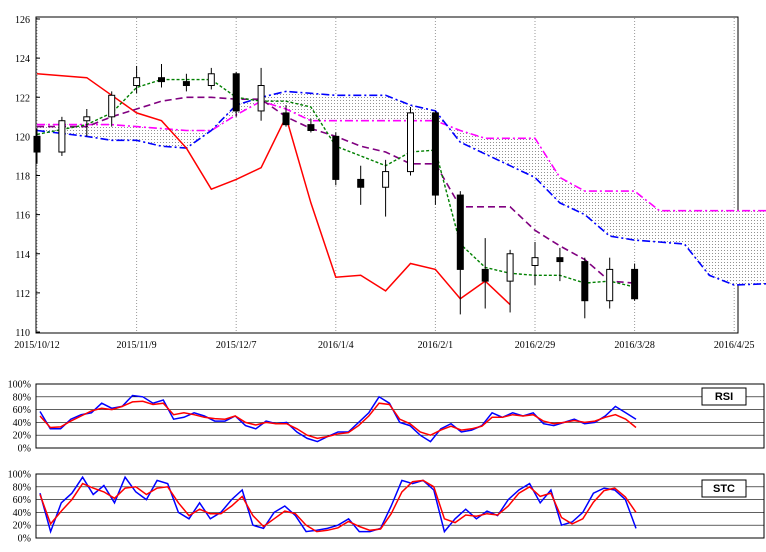 The width and height of the screenshot is (766, 552). I want to click on stc-axis: 100%80% 60% 40% 20% 0%, so click(19, 507).